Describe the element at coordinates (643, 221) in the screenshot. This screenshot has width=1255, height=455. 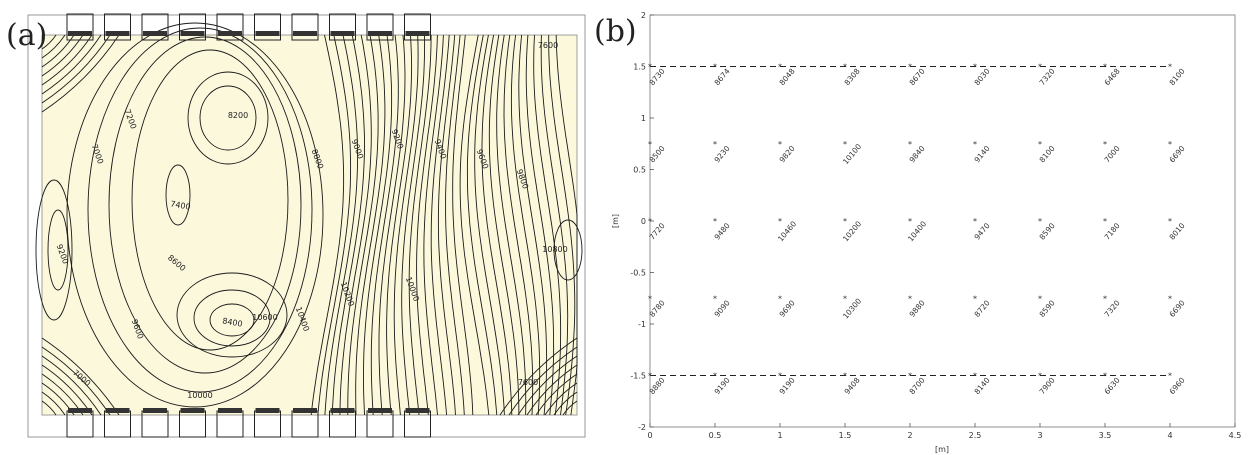
I see `y-tick-label: 0` at that location.